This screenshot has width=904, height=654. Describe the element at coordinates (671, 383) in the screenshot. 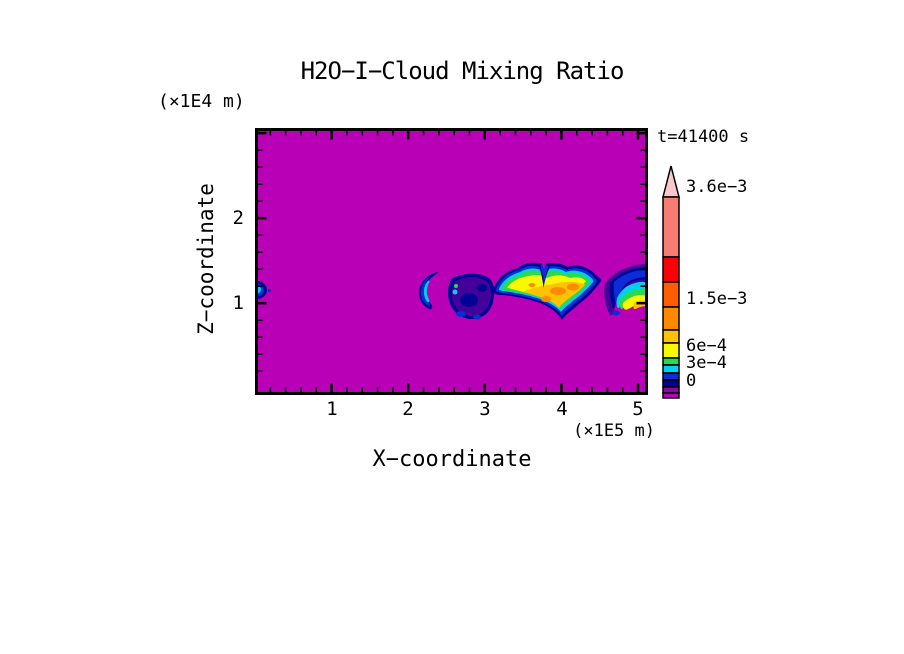

I see `colorbar-segment-navy` at that location.